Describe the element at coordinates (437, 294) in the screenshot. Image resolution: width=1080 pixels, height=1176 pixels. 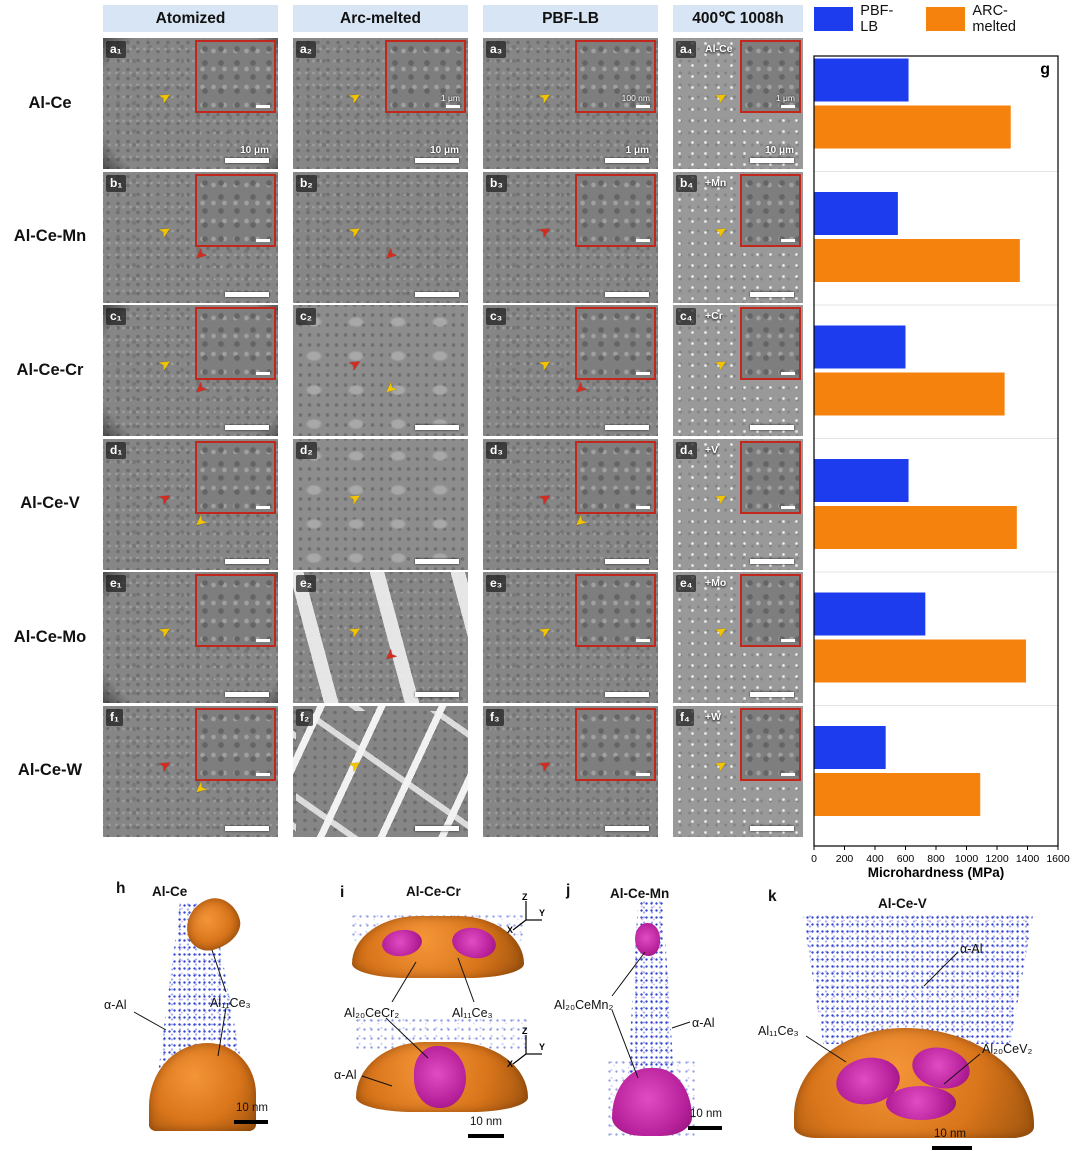
I see `scalebar-b2` at that location.